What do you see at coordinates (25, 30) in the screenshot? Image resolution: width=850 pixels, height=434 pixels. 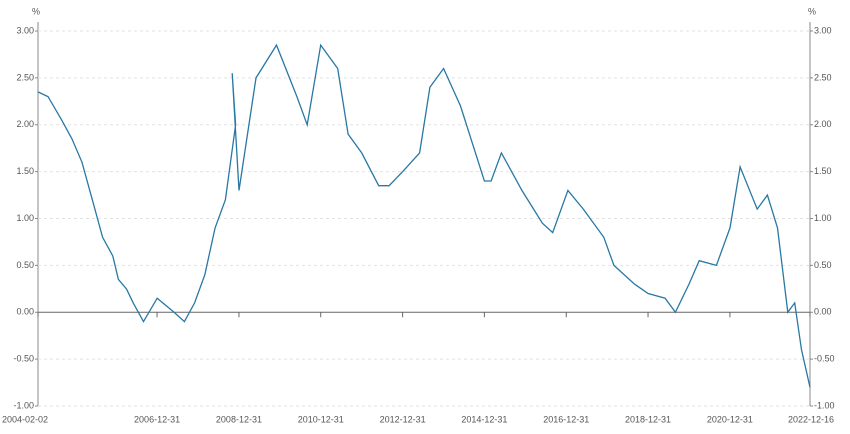 I see `y-tick-label: 3.00` at bounding box center [25, 30].